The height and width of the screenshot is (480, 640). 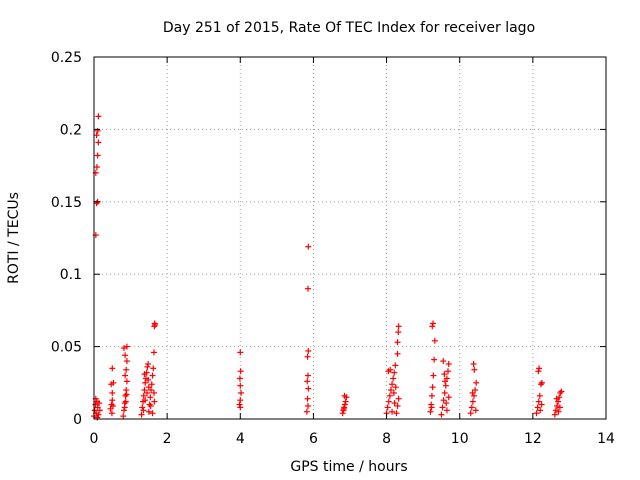 I want to click on y-tick-label: 0.05, so click(x=66, y=348).